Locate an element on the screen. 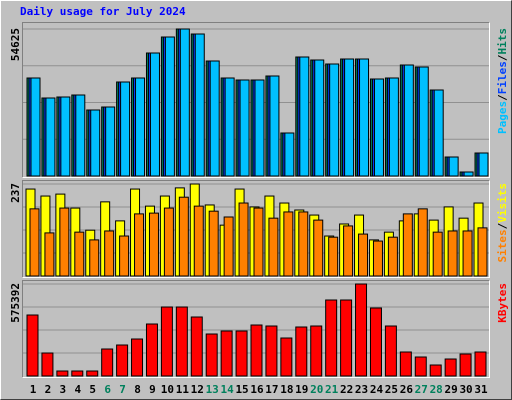 The image size is (512, 400). x-tick-label: 7 is located at coordinates (122, 389).